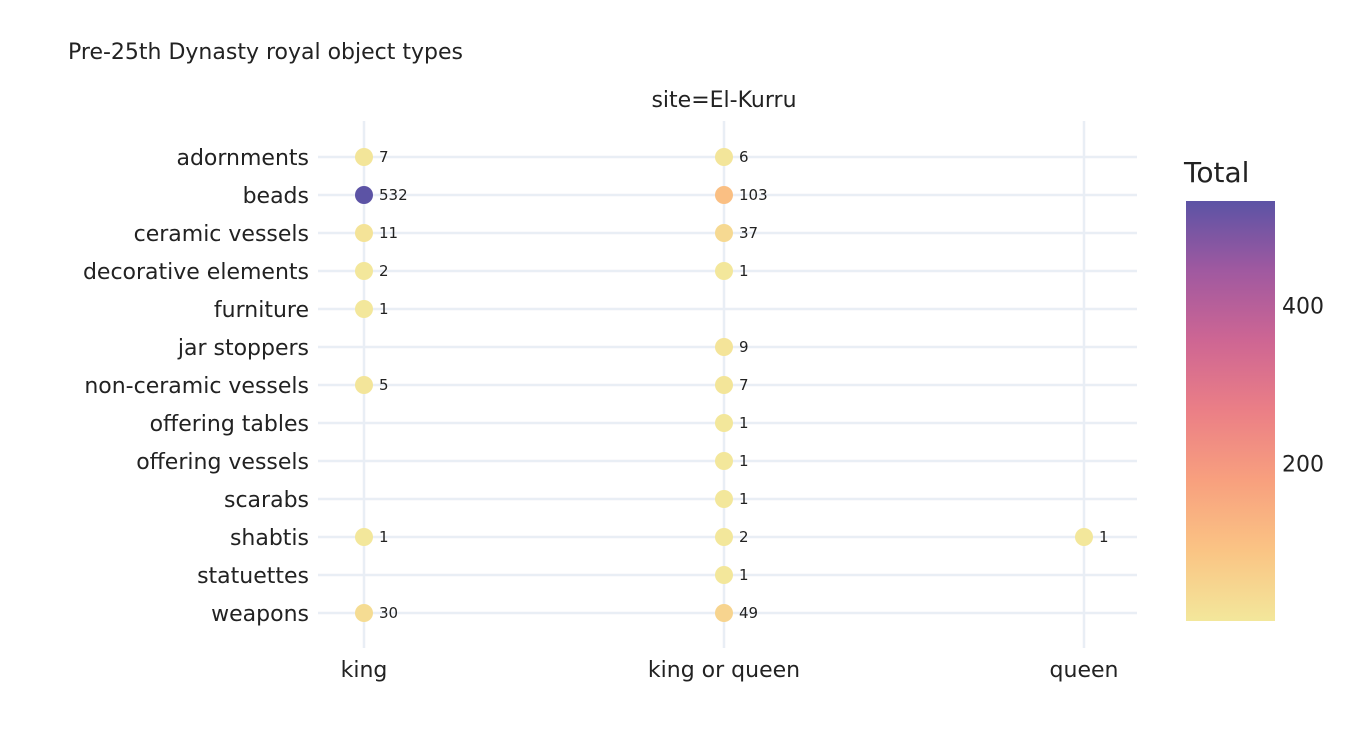 The image size is (1350, 750). I want to click on colorbar: Total 200 400, so click(1253, 388).